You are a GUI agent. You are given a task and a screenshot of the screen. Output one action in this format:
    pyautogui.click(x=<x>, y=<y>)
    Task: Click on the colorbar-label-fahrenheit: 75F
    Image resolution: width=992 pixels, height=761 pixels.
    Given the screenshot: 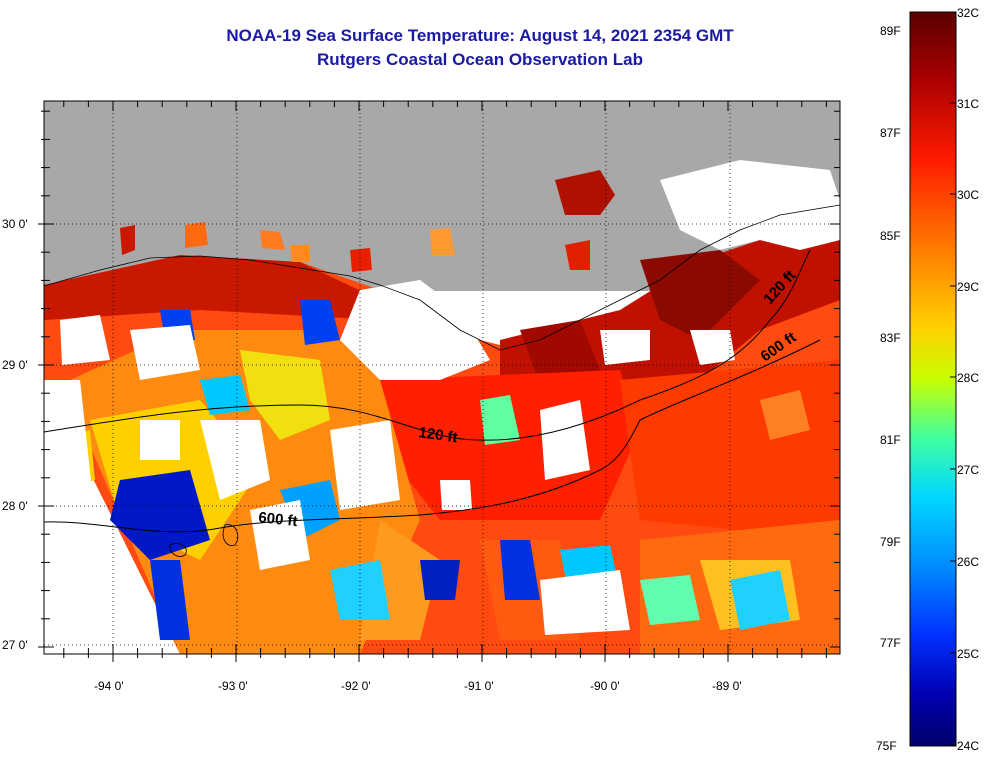 What is the action you would take?
    pyautogui.click(x=886, y=746)
    